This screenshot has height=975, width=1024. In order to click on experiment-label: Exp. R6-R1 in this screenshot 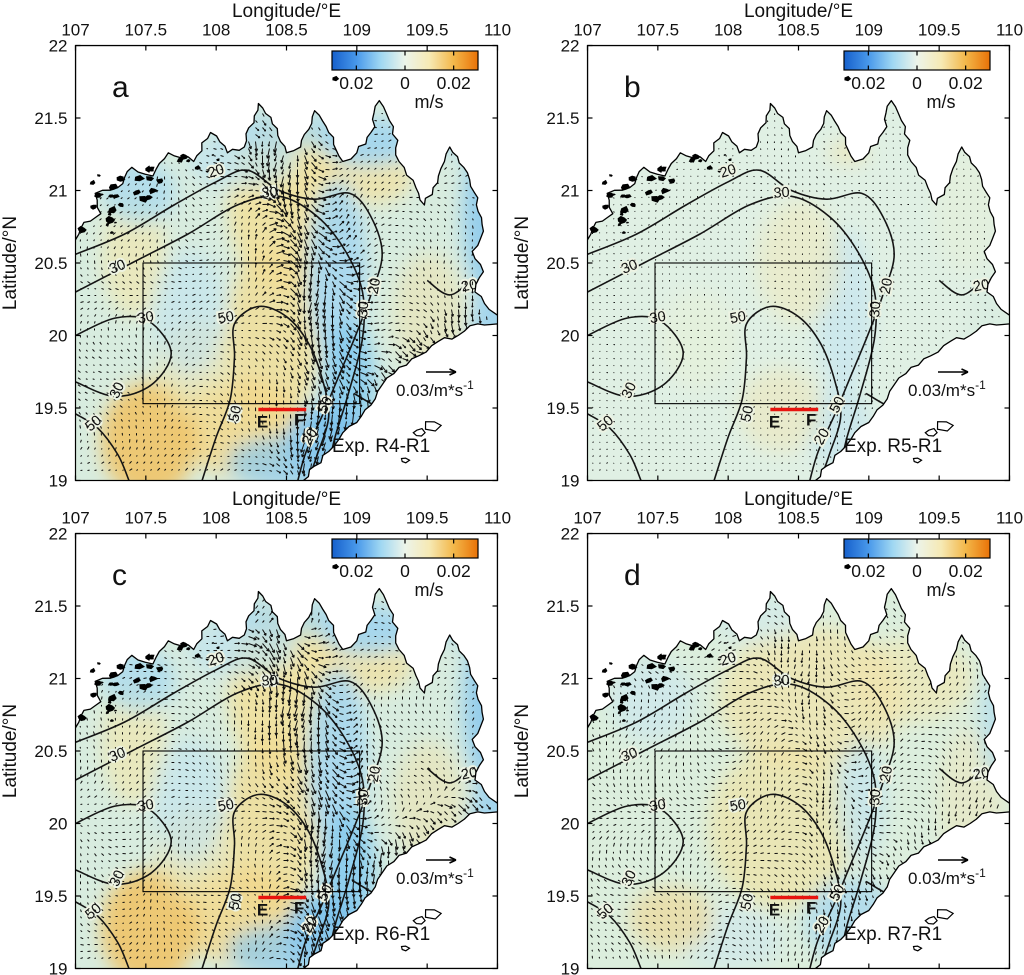, I will do `click(381, 934)`.